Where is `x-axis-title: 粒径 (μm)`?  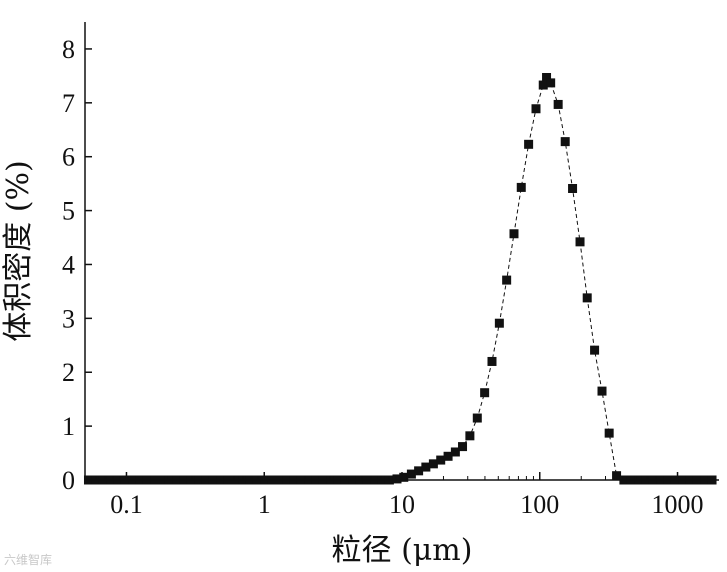 x-axis-title: 粒径 (μm) is located at coordinates (402, 550).